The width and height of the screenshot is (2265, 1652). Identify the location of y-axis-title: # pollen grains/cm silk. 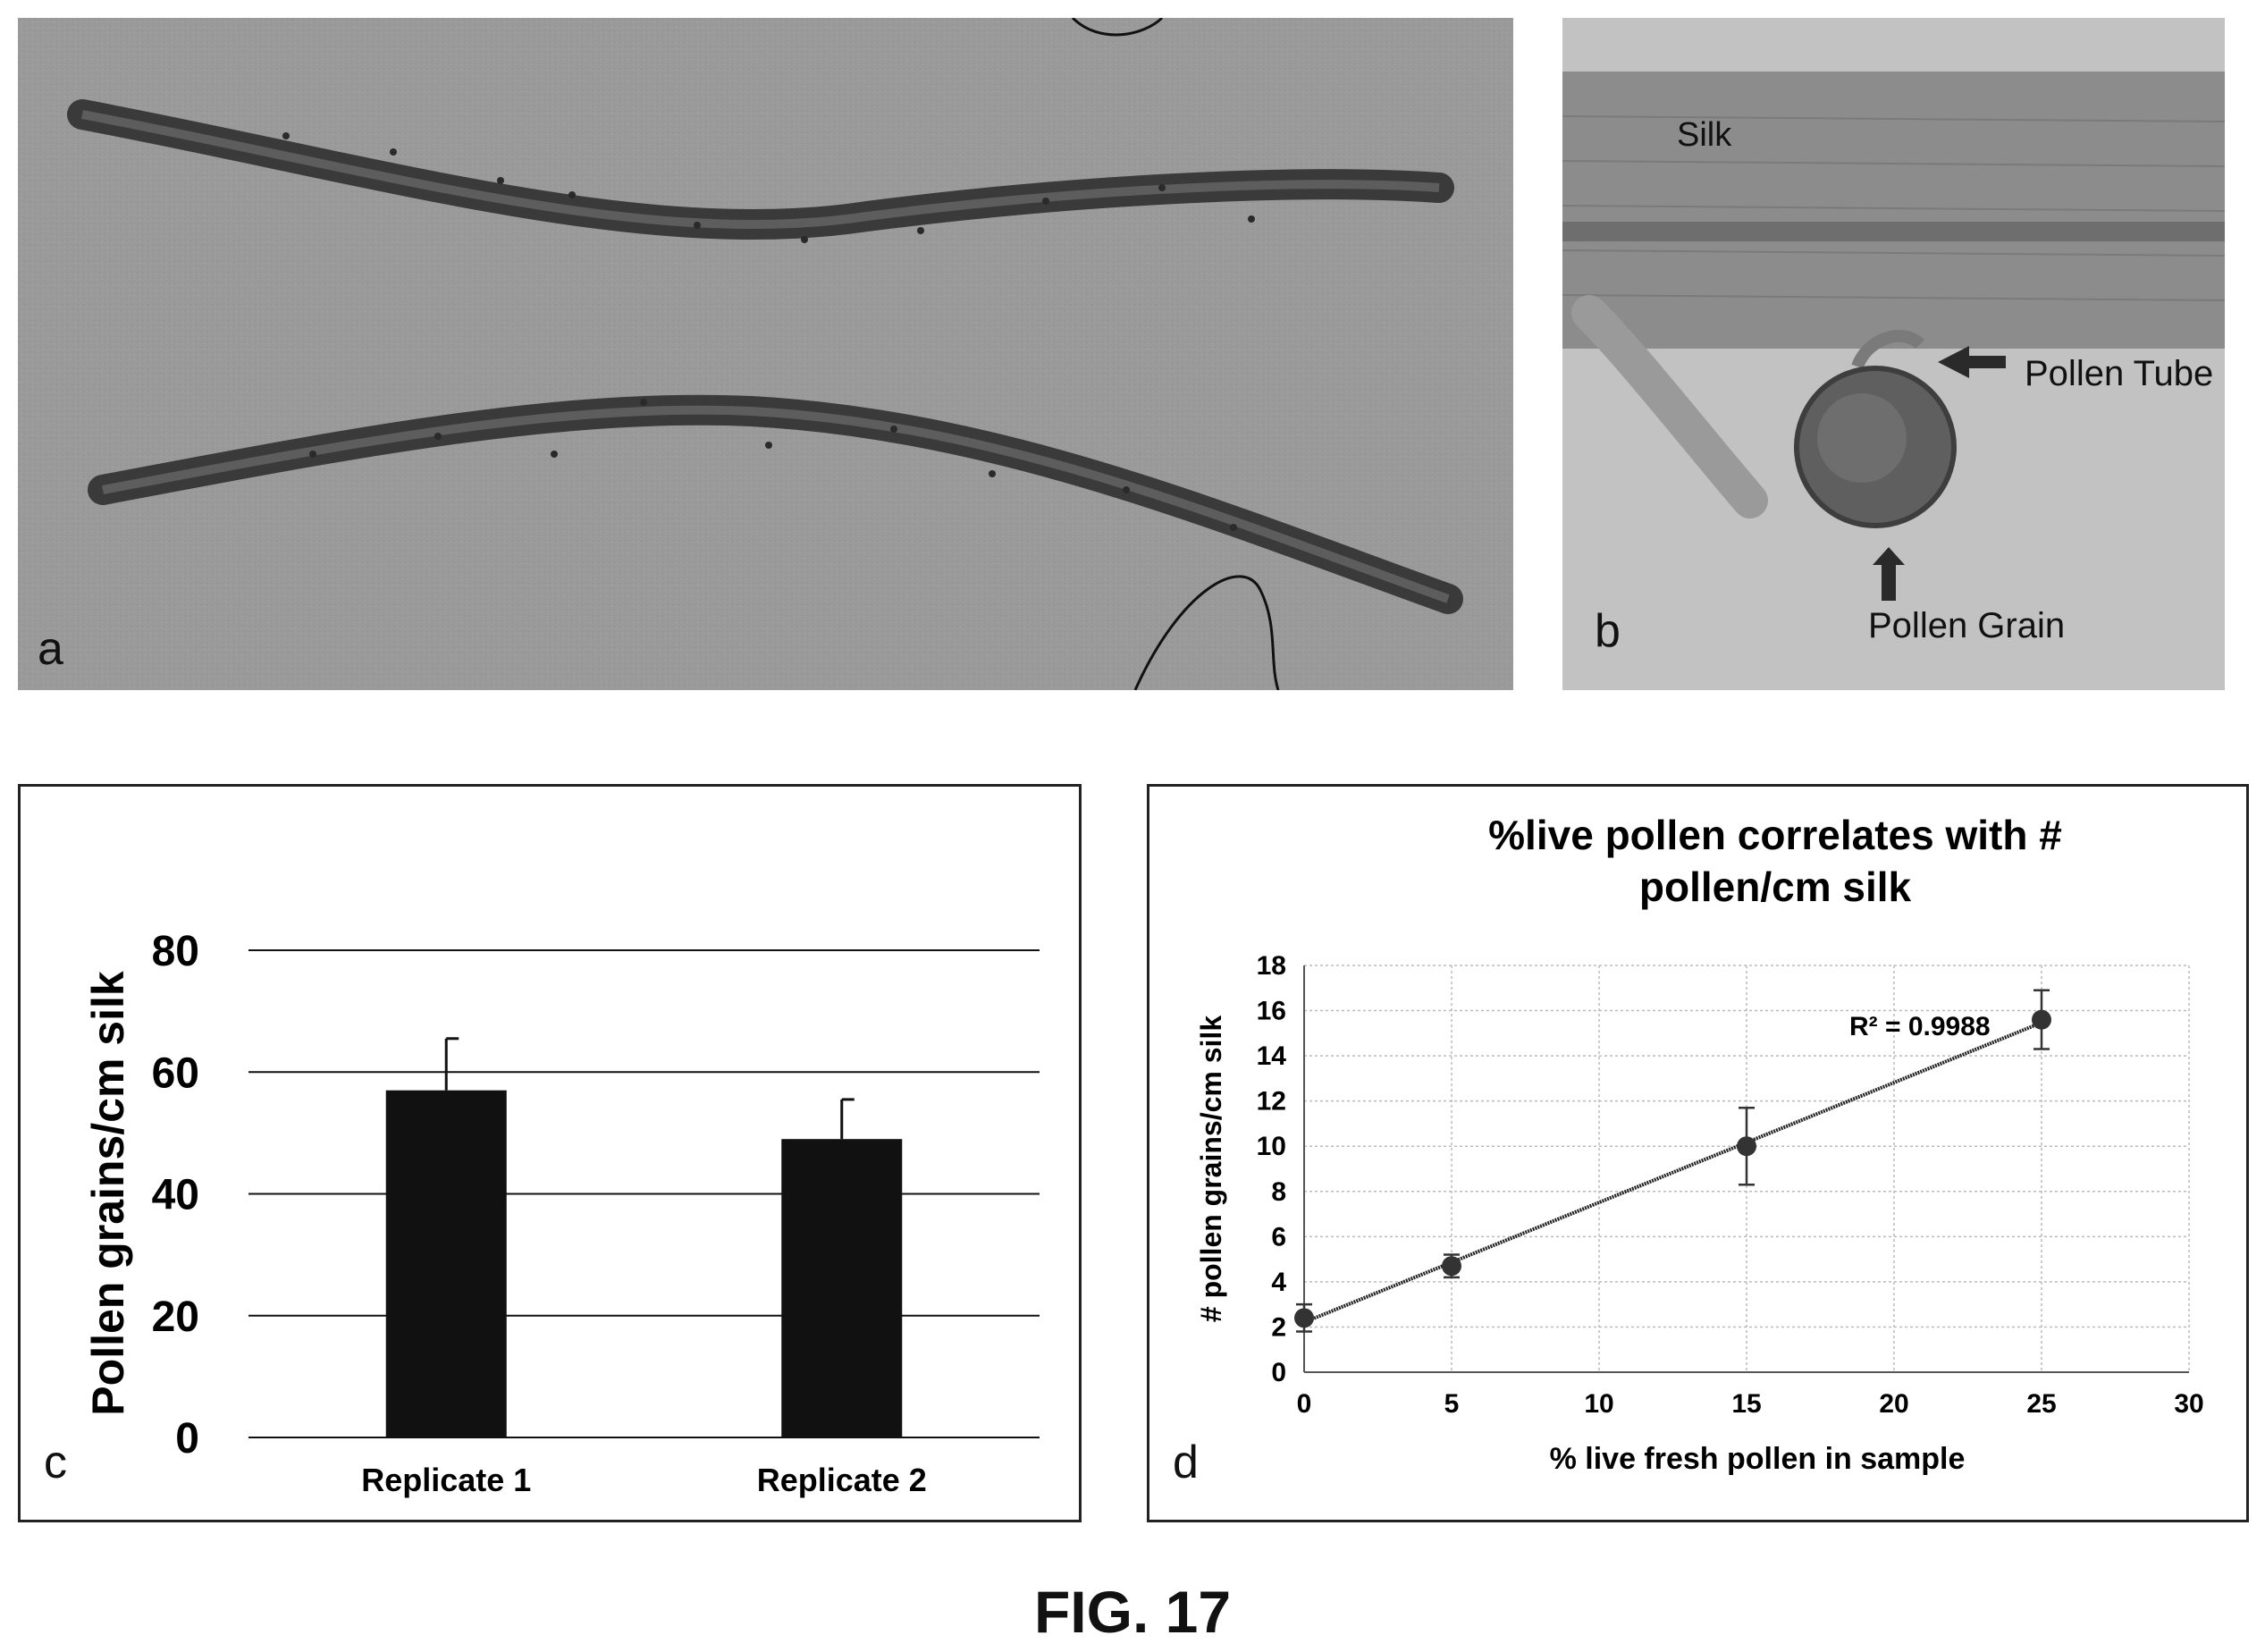
(1211, 1169).